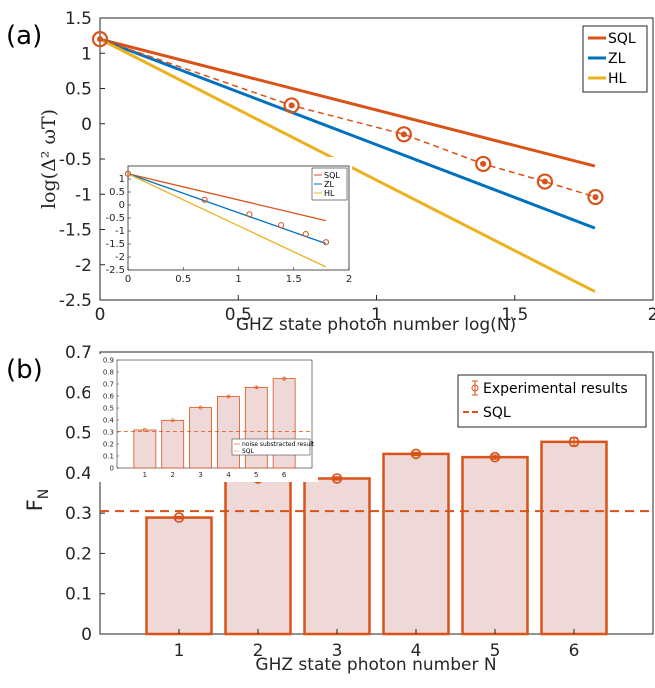 This screenshot has width=655, height=688. What do you see at coordinates (108, 385) in the screenshot?
I see `inset-b-y-tick-label: 0.7` at bounding box center [108, 385].